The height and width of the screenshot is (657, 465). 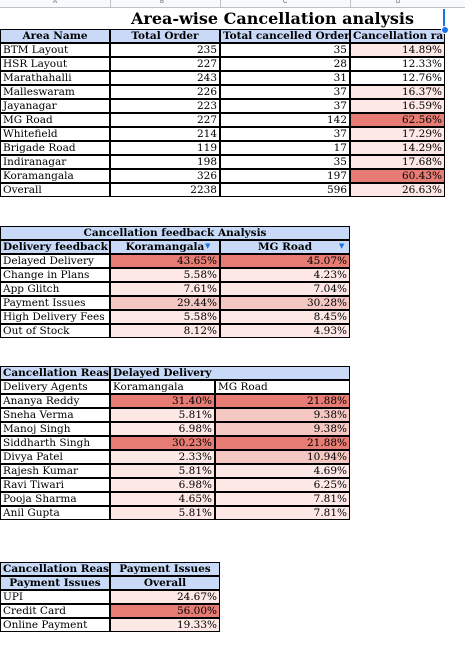 I want to click on table1-cell: 223, so click(x=165, y=106).